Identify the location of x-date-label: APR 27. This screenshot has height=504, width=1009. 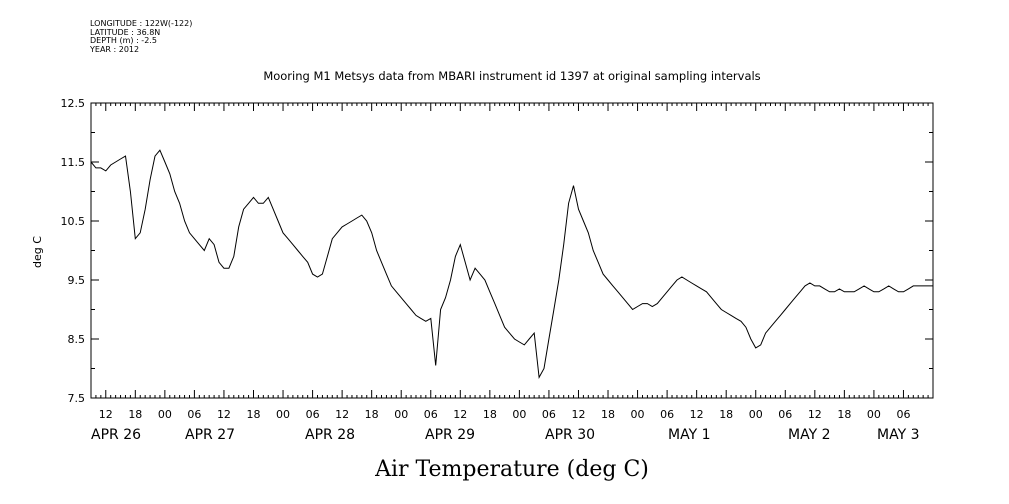
(210, 435).